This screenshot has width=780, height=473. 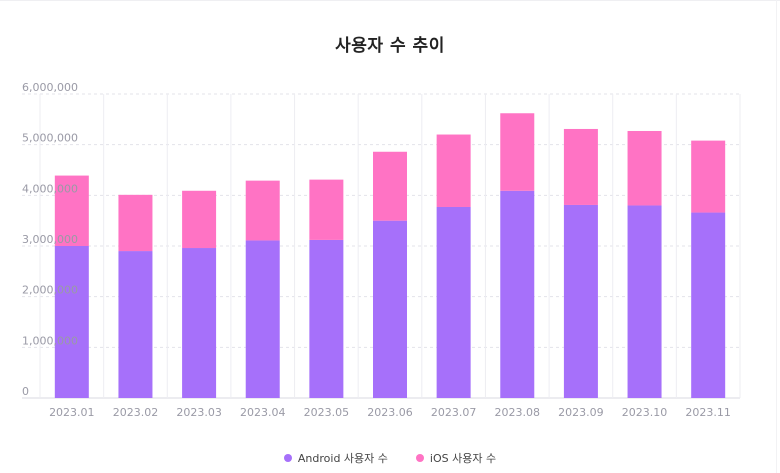 I want to click on y-tick-label: 0, so click(x=25, y=391).